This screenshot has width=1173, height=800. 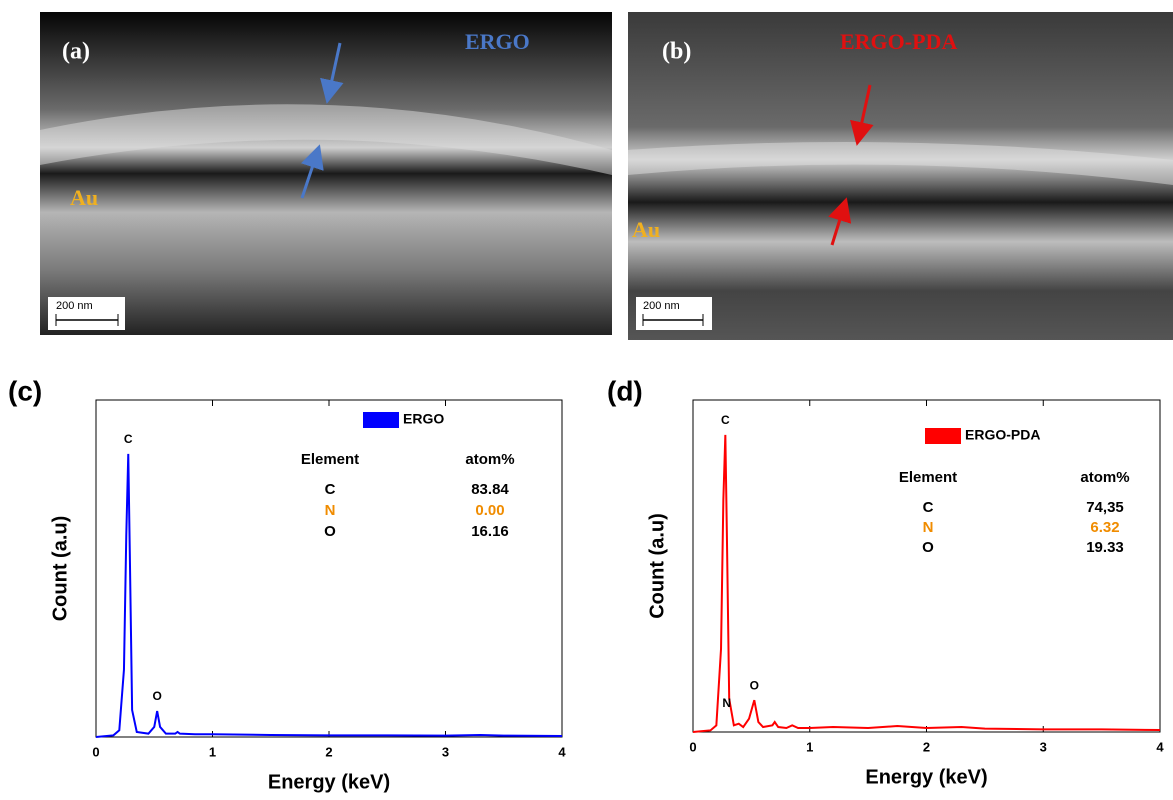 I want to click on table-cell: 19.33, so click(x=1105, y=547).